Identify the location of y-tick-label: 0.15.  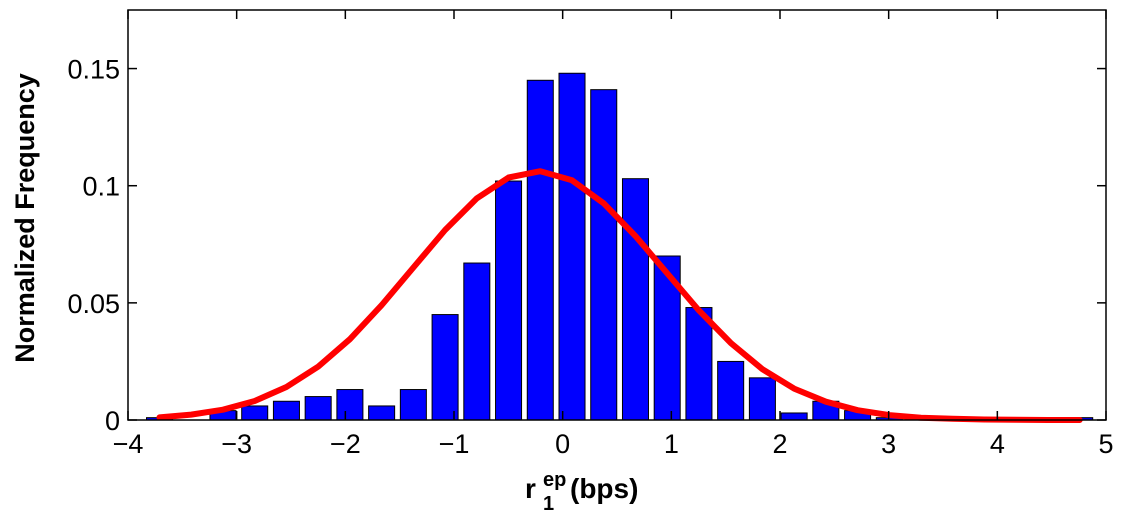
(93, 70).